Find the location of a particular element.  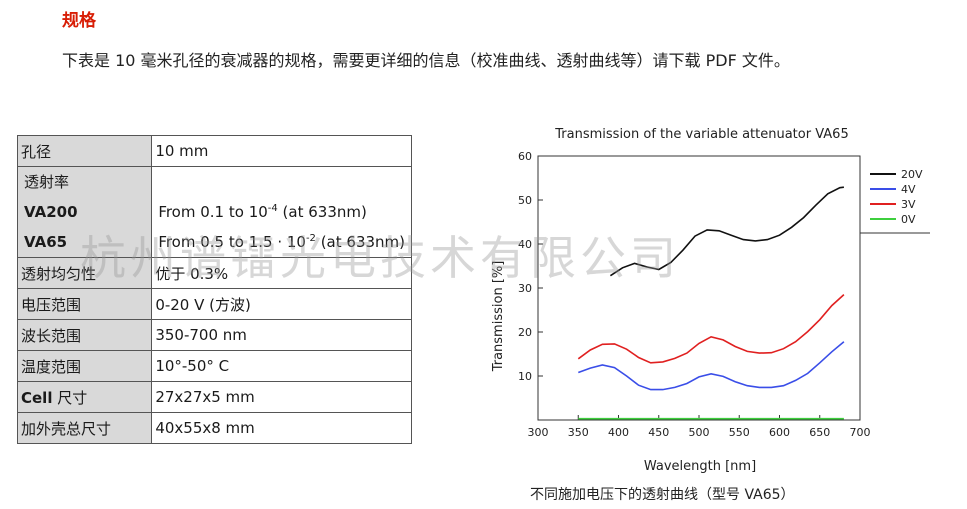

x-tick-label: 300 is located at coordinates (538, 432).